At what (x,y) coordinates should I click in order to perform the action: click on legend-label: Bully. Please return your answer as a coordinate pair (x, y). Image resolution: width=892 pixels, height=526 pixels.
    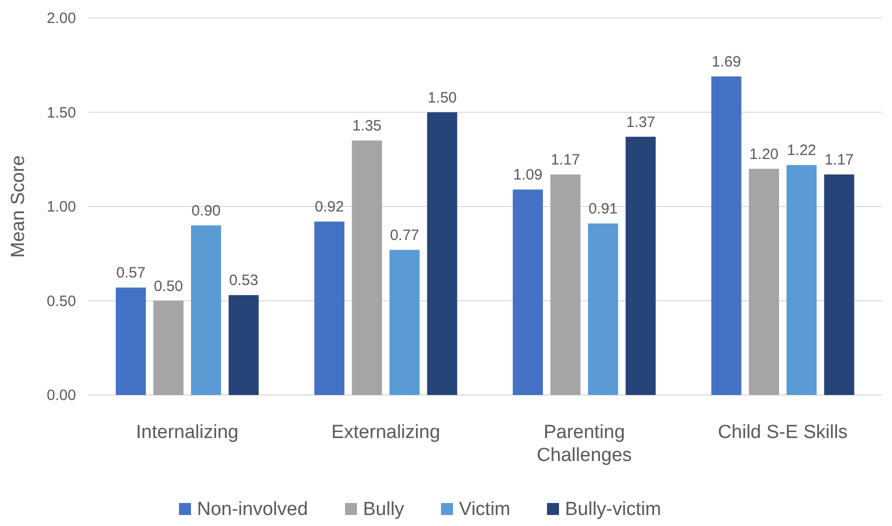
    Looking at the image, I should click on (384, 509).